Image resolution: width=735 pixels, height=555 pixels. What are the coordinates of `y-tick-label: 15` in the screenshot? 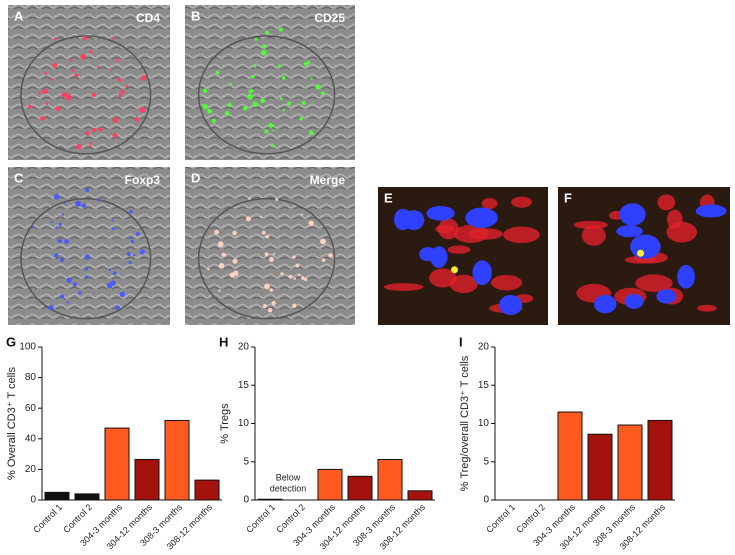 It's located at (484, 385).